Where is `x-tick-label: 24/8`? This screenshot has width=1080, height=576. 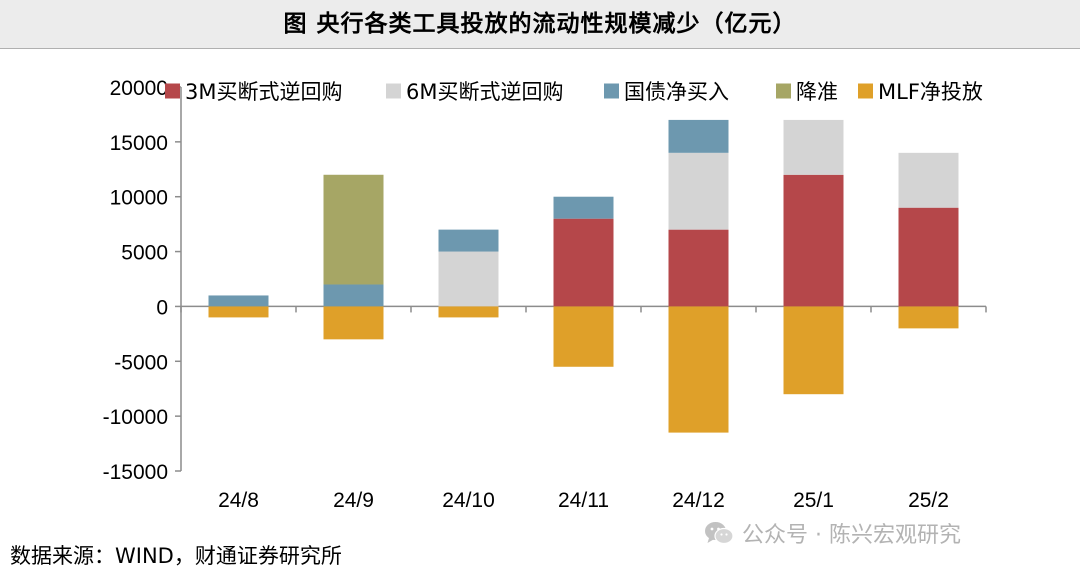 x-tick-label: 24/8 is located at coordinates (238, 500).